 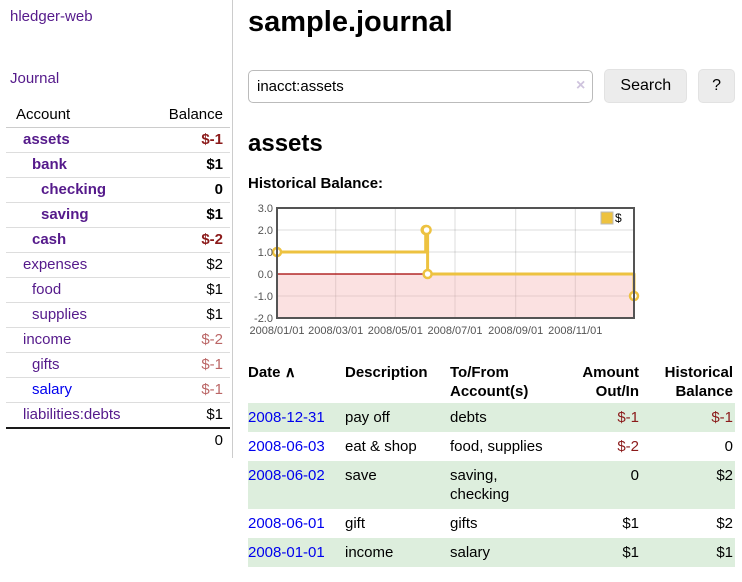 What do you see at coordinates (35, 78) in the screenshot?
I see `sidebar-item-journal: Journal` at bounding box center [35, 78].